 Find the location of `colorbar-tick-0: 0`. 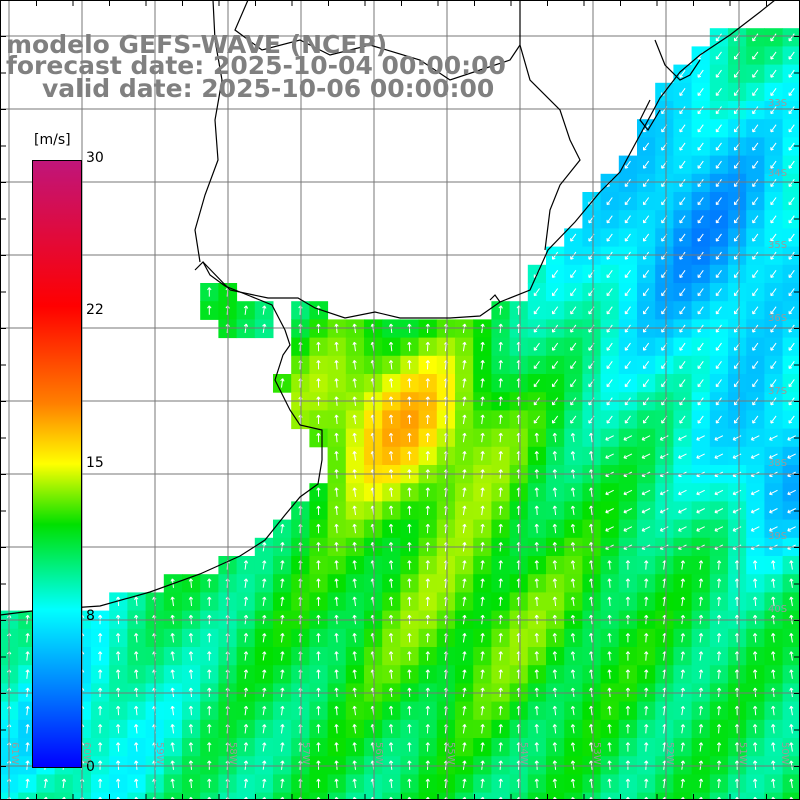

colorbar-tick-0: 0 is located at coordinates (90, 767).